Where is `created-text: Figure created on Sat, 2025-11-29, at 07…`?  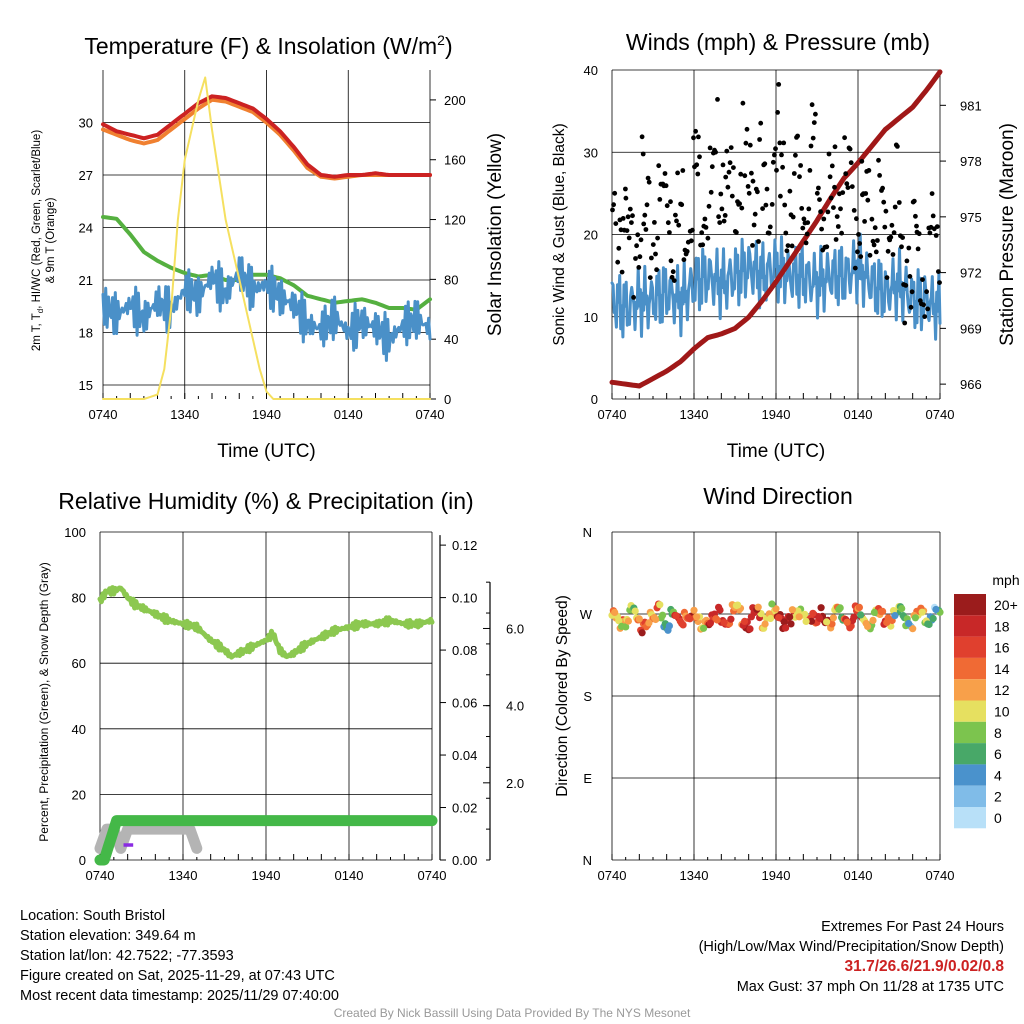 created-text: Figure created on Sat, 2025-11-29, at 07… is located at coordinates (177, 976).